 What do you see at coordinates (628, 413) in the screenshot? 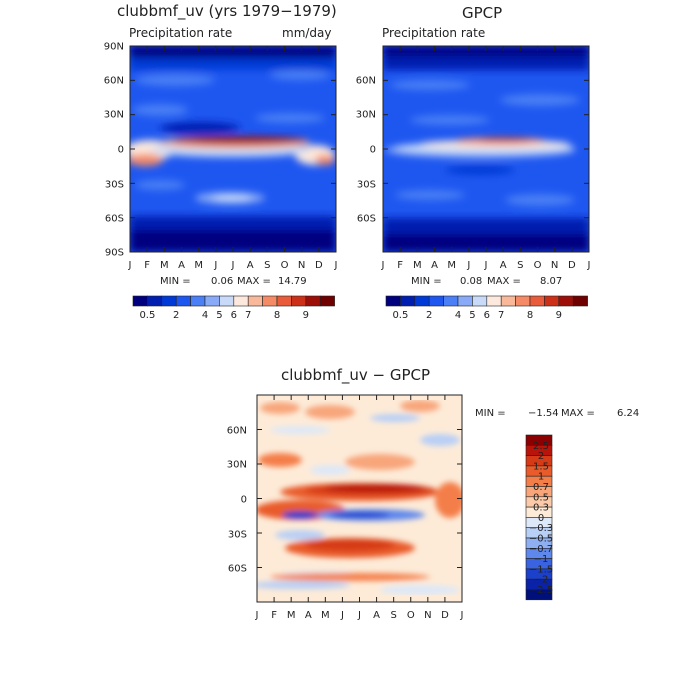
I see `panel-diff-max-value: 6.24` at bounding box center [628, 413].